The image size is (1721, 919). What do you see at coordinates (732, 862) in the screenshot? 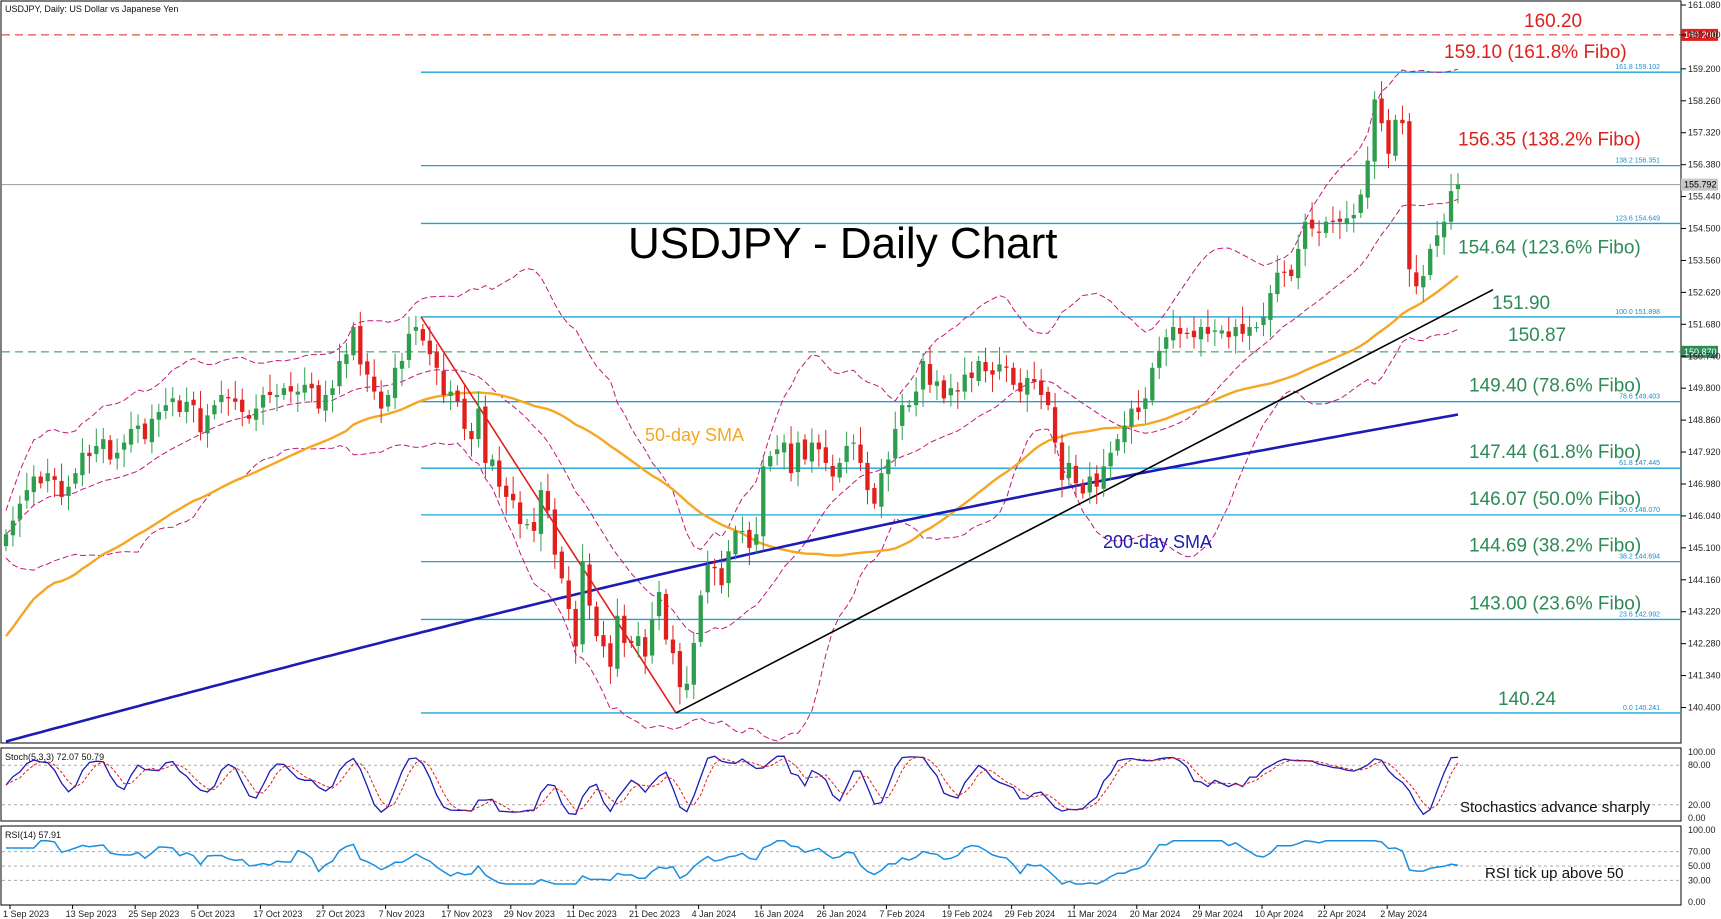
I see `rsi-line` at bounding box center [732, 862].